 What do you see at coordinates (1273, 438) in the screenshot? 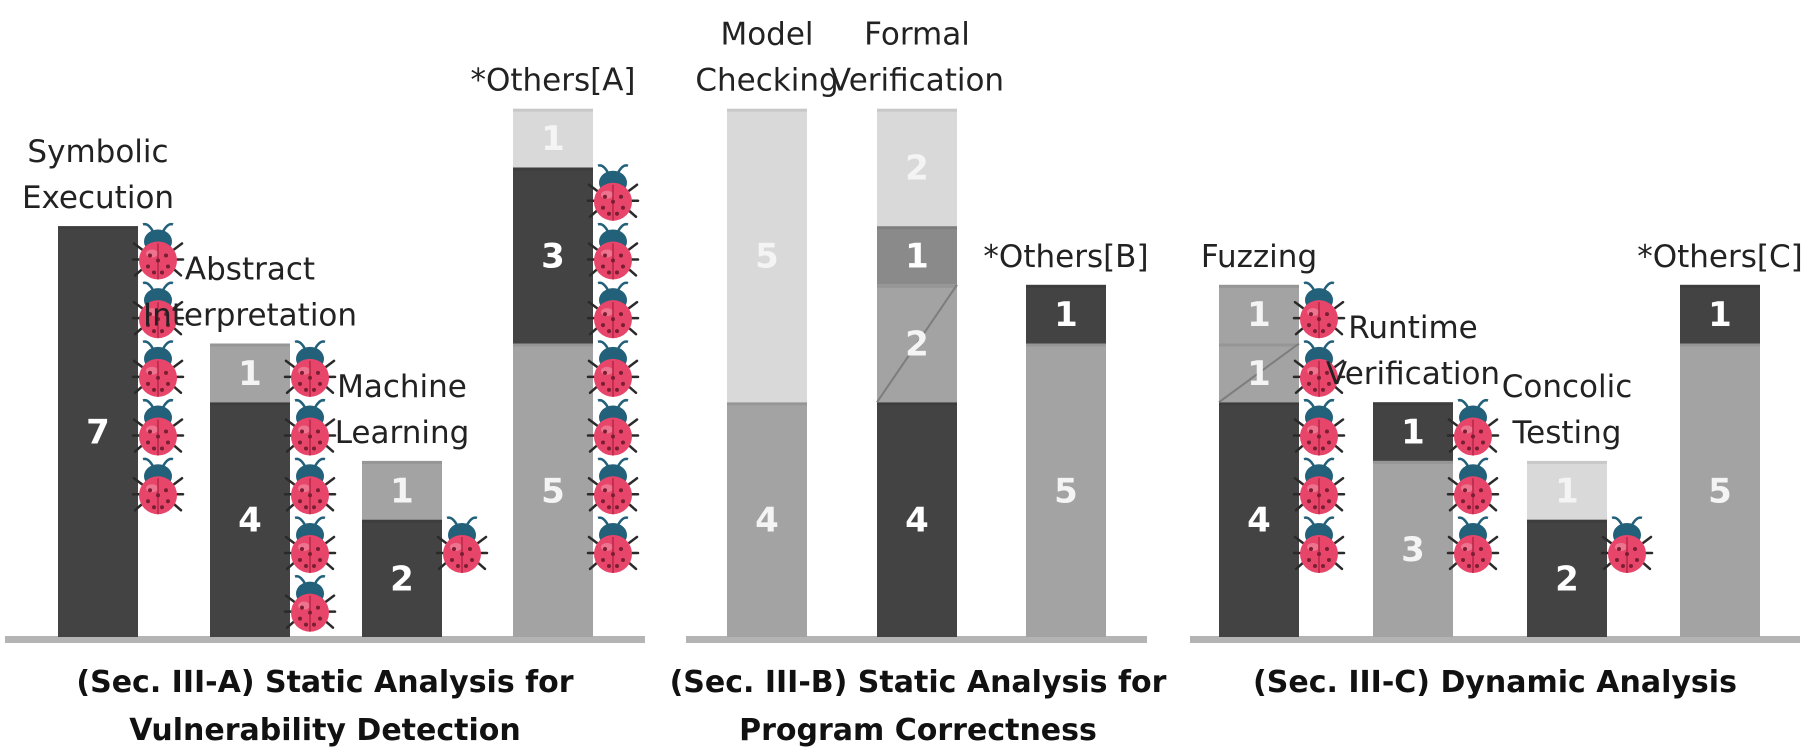
I see `bar-3-1: 4 1 1 Fuzzing` at bounding box center [1273, 438].